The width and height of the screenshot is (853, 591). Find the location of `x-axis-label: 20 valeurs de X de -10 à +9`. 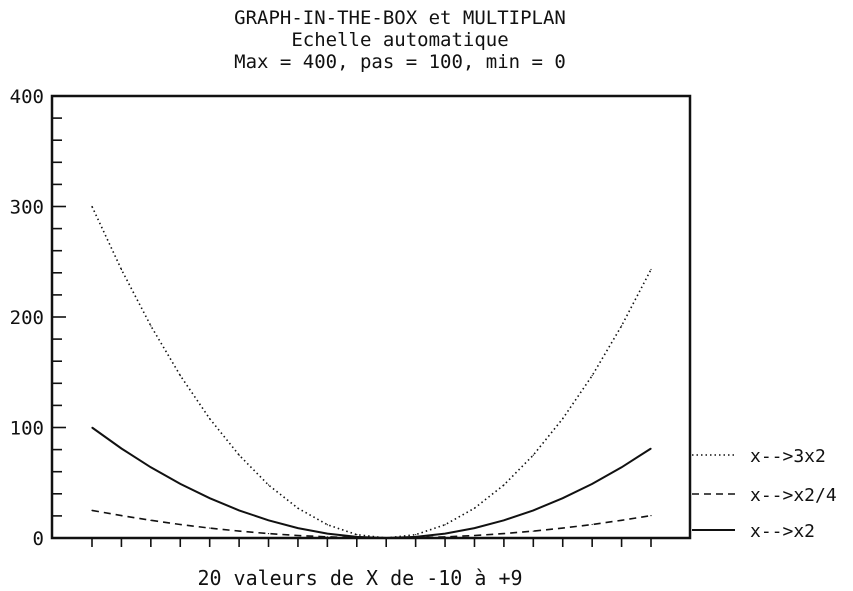

x-axis-label: 20 valeurs de X de -10 à +9 is located at coordinates (360, 578).